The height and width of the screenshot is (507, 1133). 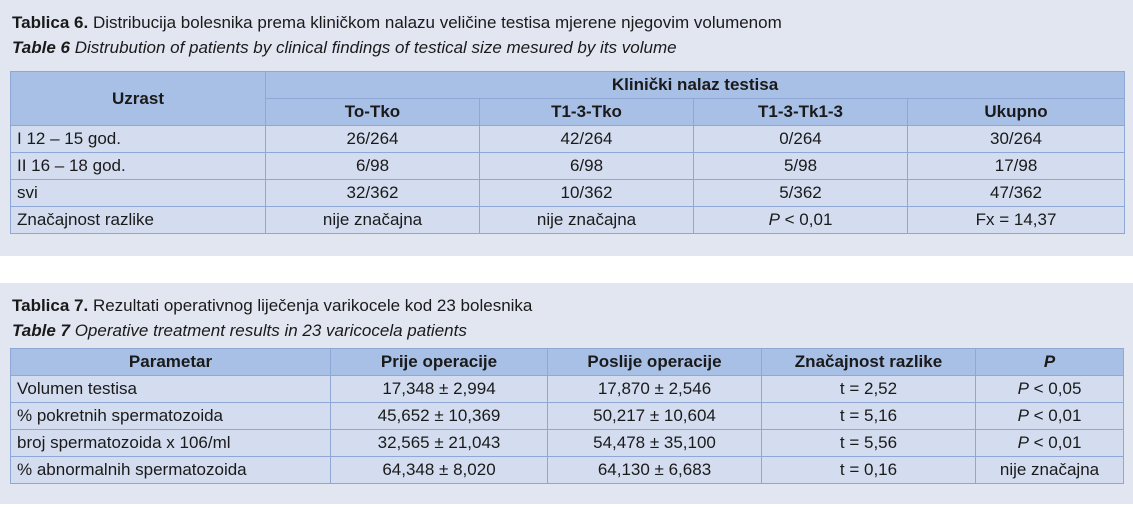 I want to click on table6-caption-label: Tablica 6., so click(x=50, y=22).